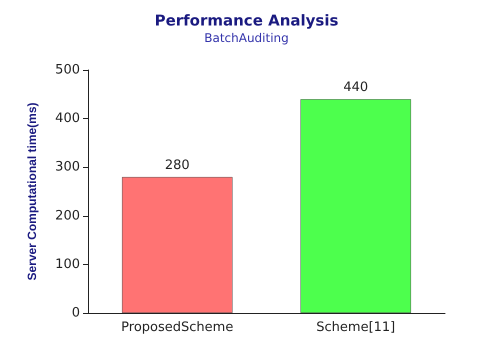 The width and height of the screenshot is (493, 355). Describe the element at coordinates (246, 38) in the screenshot. I see `chart-subtitle: BatchAuditing` at that location.